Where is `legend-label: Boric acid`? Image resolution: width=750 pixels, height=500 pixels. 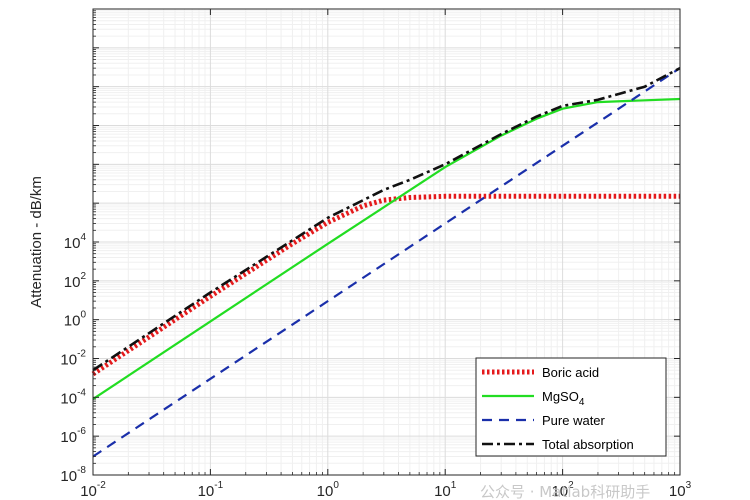
legend-label: Boric acid is located at coordinates (570, 372).